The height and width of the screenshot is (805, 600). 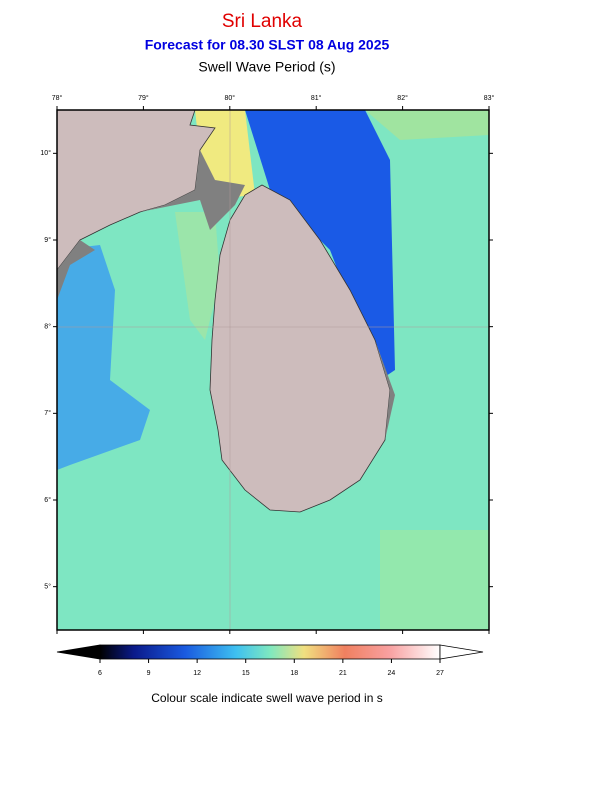 I want to click on lon-tick-label: 83°, so click(x=489, y=98).